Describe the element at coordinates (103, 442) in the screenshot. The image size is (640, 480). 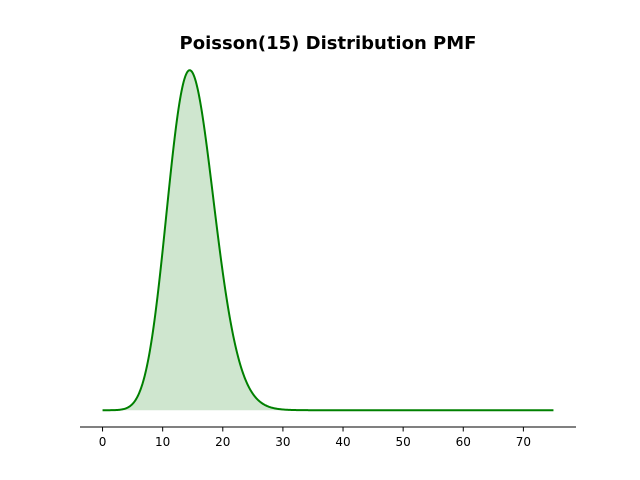
I see `x-tick-label: 0` at that location.